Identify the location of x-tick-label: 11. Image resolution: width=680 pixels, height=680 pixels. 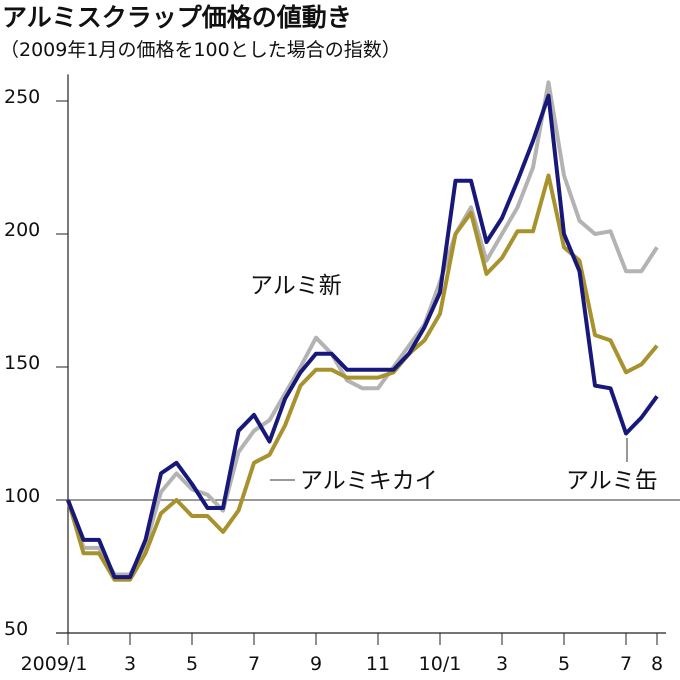
(378, 664).